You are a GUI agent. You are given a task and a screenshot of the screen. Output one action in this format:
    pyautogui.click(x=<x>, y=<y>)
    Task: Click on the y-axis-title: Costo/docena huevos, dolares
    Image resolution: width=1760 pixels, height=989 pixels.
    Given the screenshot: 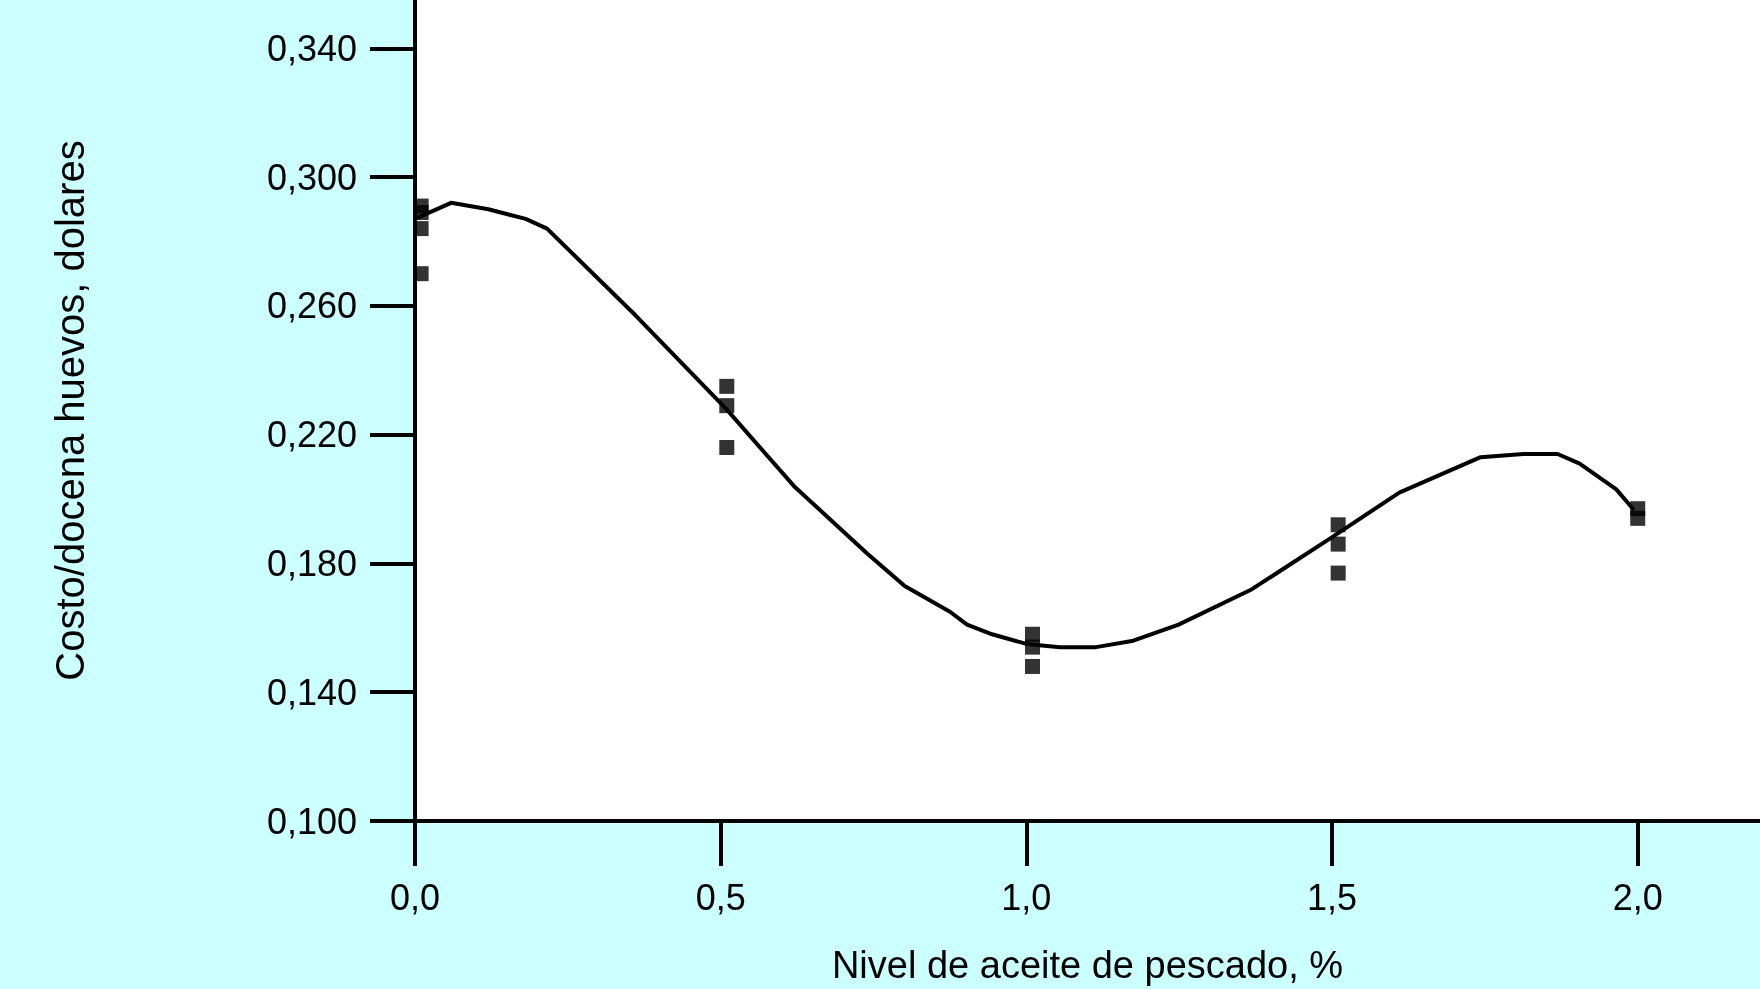 What is the action you would take?
    pyautogui.click(x=70, y=410)
    